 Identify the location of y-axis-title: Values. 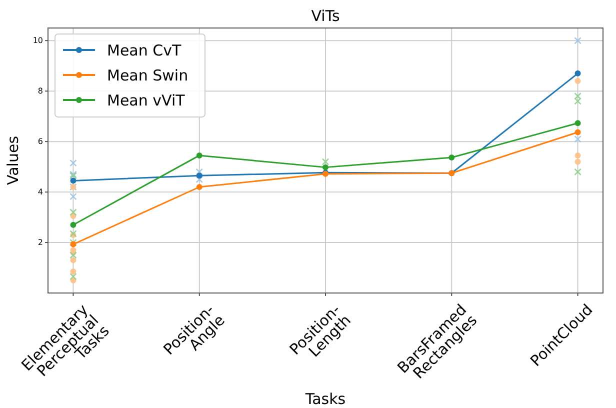
(13, 161).